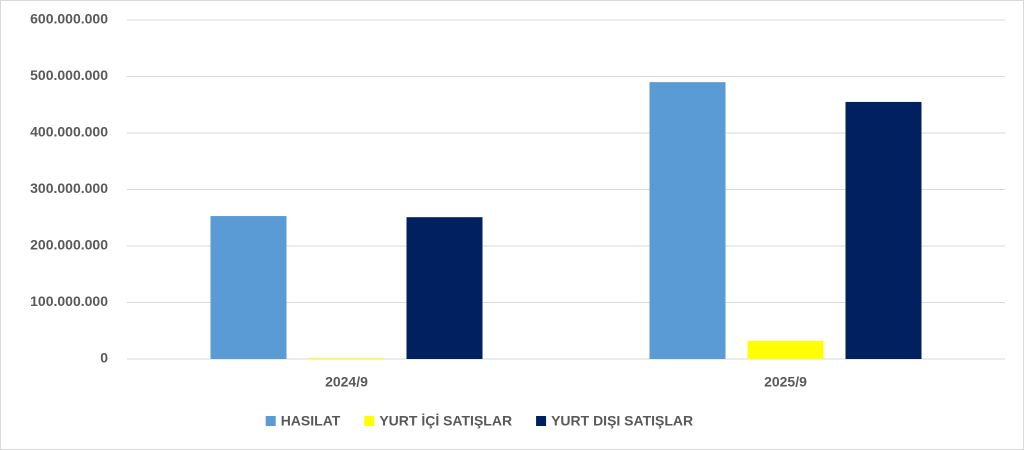 The width and height of the screenshot is (1024, 450). Describe the element at coordinates (69, 75) in the screenshot. I see `y-tick-label: 500.000.000` at that location.